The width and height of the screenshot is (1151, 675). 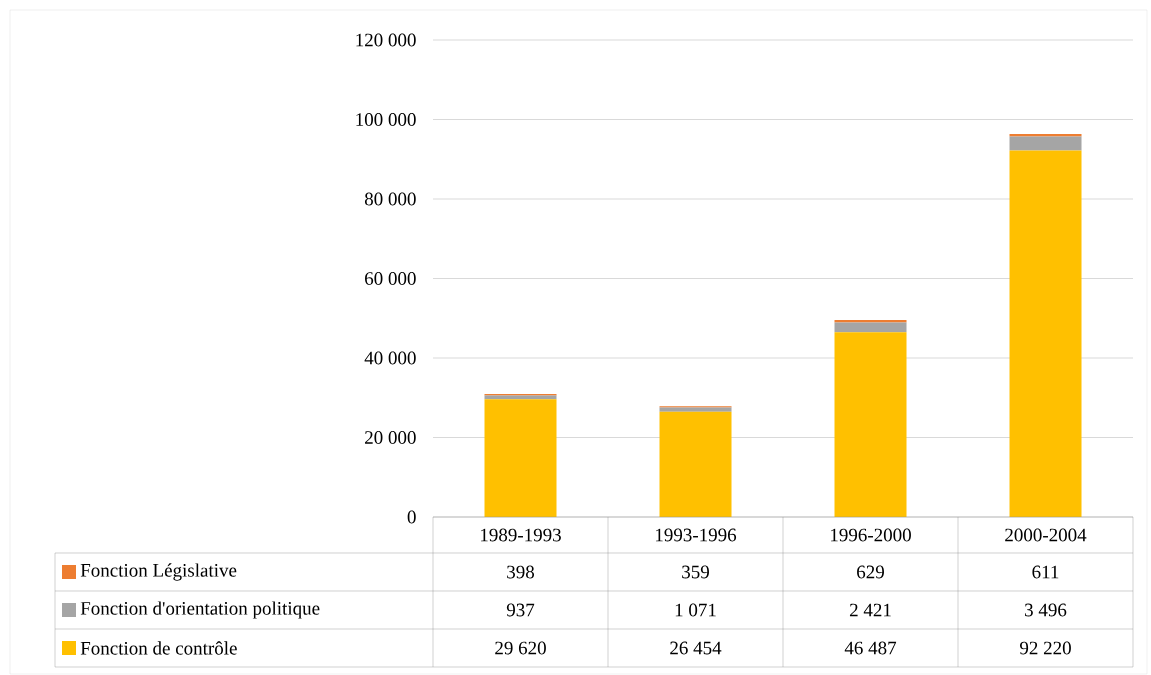 What do you see at coordinates (390, 358) in the screenshot?
I see `y-tick-label: 40 000` at bounding box center [390, 358].